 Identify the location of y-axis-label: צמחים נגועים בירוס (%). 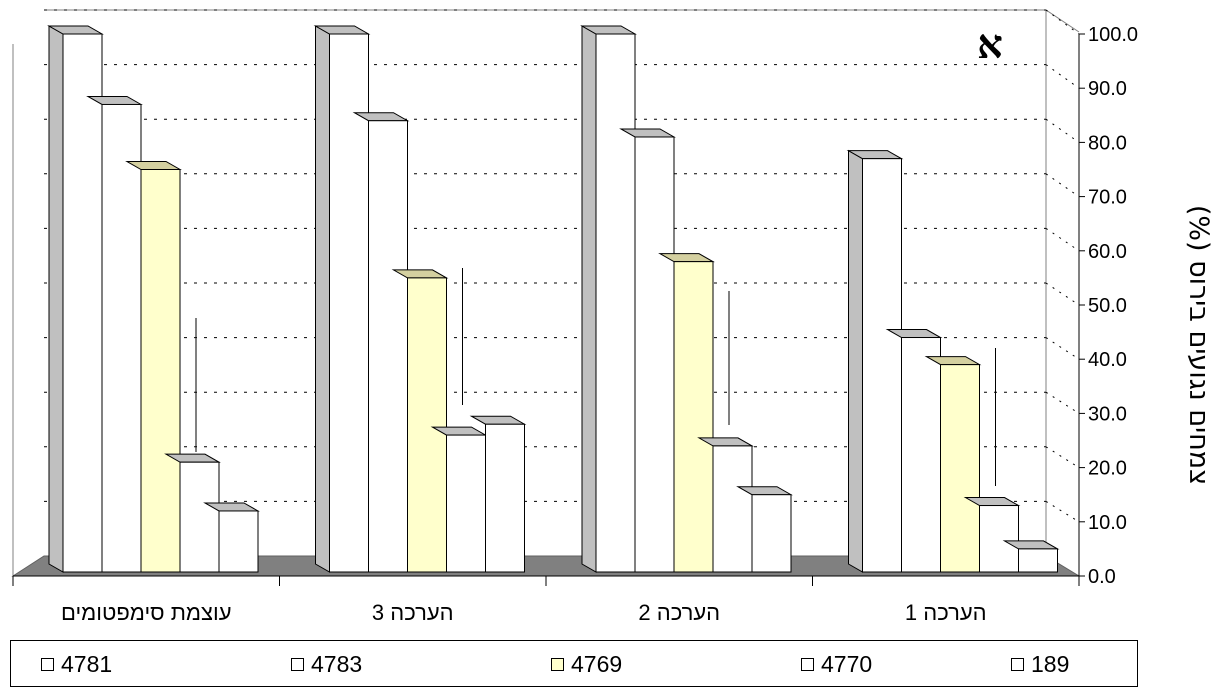
(1197, 345).